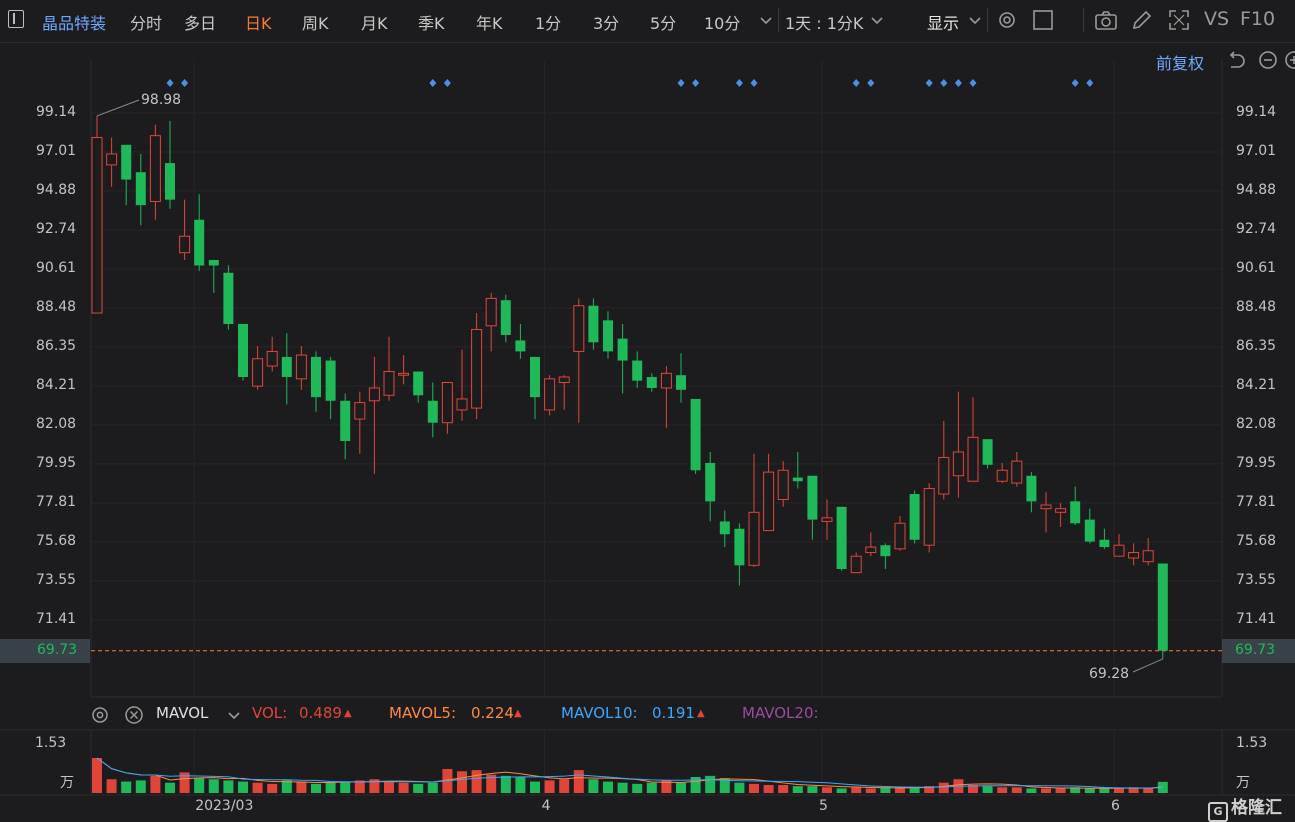  What do you see at coordinates (1142, 20) in the screenshot?
I see `pencil-icon` at bounding box center [1142, 20].